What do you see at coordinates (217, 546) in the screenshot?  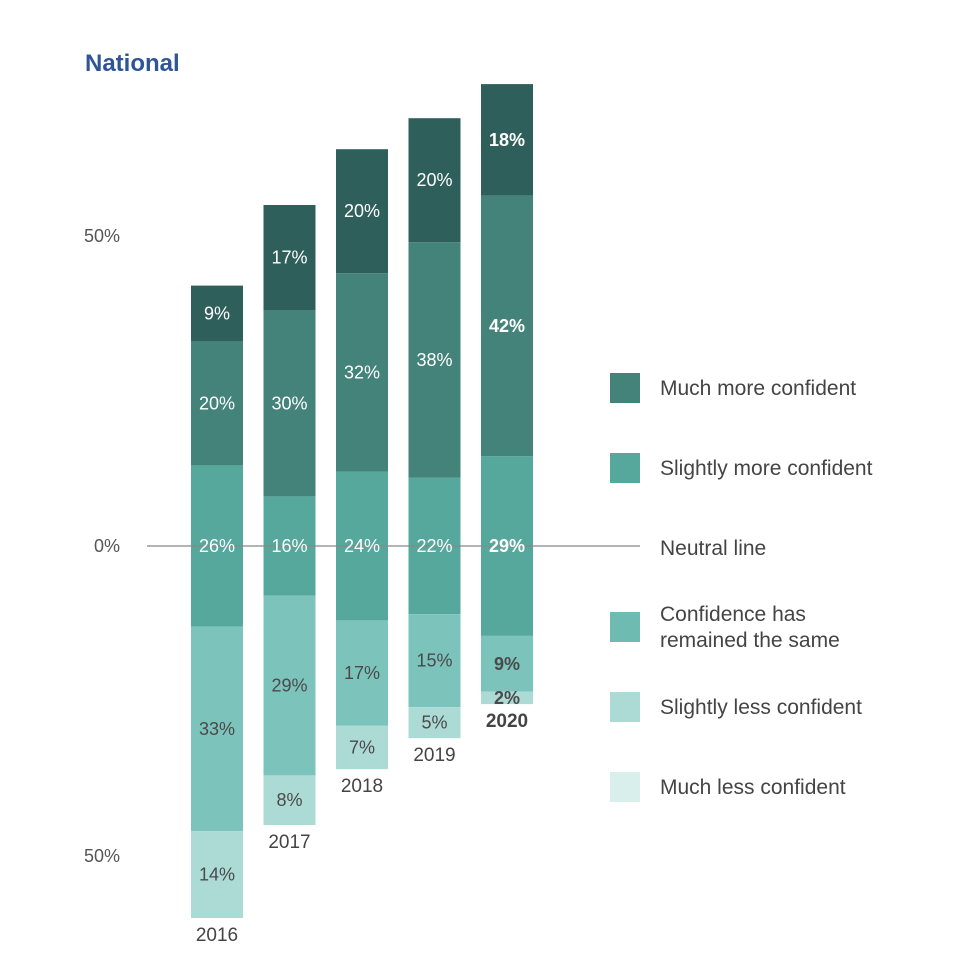 I see `data-label: 26%` at bounding box center [217, 546].